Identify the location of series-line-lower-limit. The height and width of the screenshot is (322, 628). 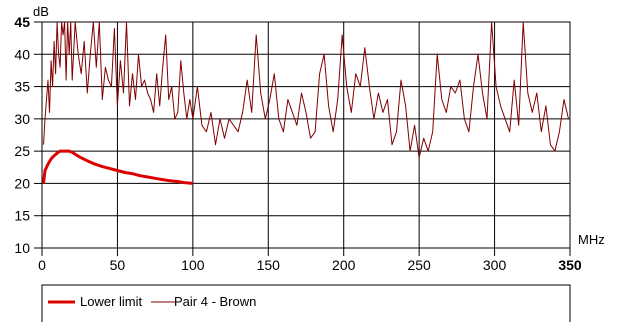
(118, 167).